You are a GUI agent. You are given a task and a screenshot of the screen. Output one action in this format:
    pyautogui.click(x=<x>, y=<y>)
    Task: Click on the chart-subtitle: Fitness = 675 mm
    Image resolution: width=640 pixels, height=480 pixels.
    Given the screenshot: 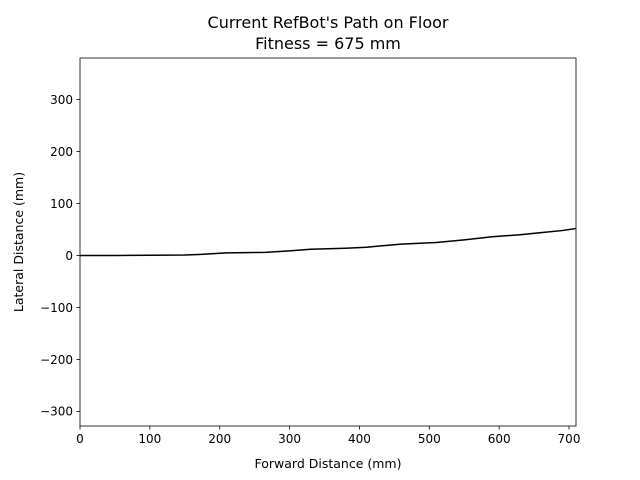 What is the action you would take?
    pyautogui.click(x=328, y=43)
    